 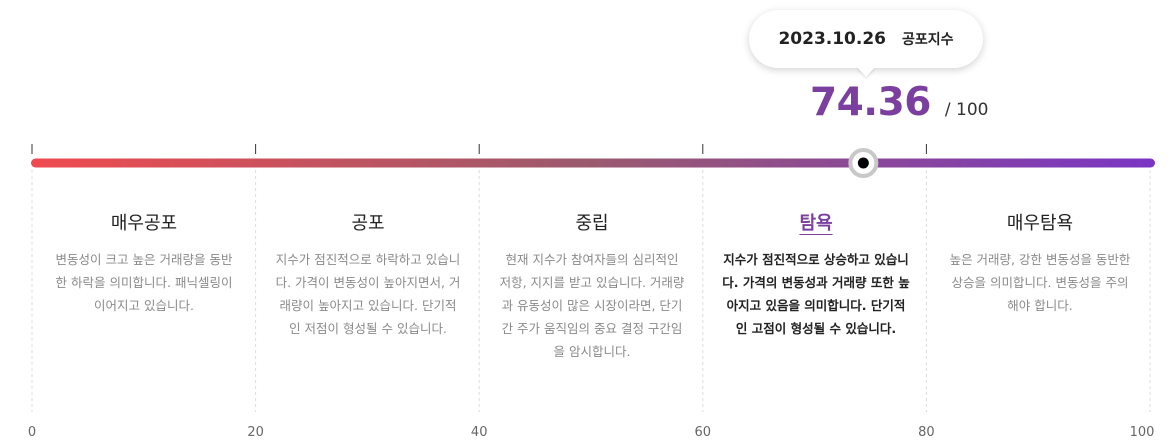 What do you see at coordinates (966, 110) in the screenshot?
I see `score-max: / 100` at bounding box center [966, 110].